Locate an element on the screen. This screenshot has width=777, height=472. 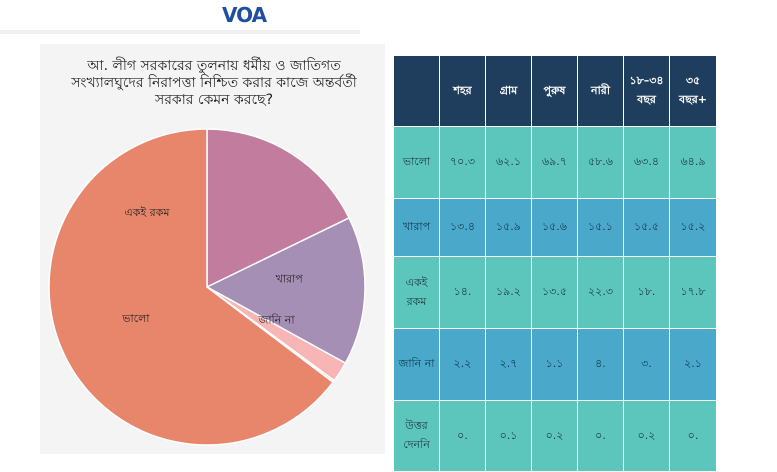
table-row: উত্তর দেননি ০. ০.১ ০.২ ০. ০.২ ০. is located at coordinates (555, 436).